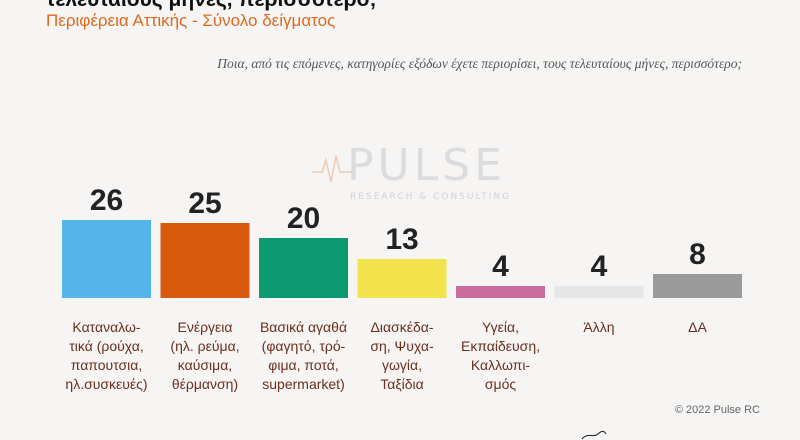 The height and width of the screenshot is (440, 800). Describe the element at coordinates (402, 356) in the screenshot. I see `category-label: Διασκέδα-ση, Ψυχα-γωγία, Ταξίδια` at that location.